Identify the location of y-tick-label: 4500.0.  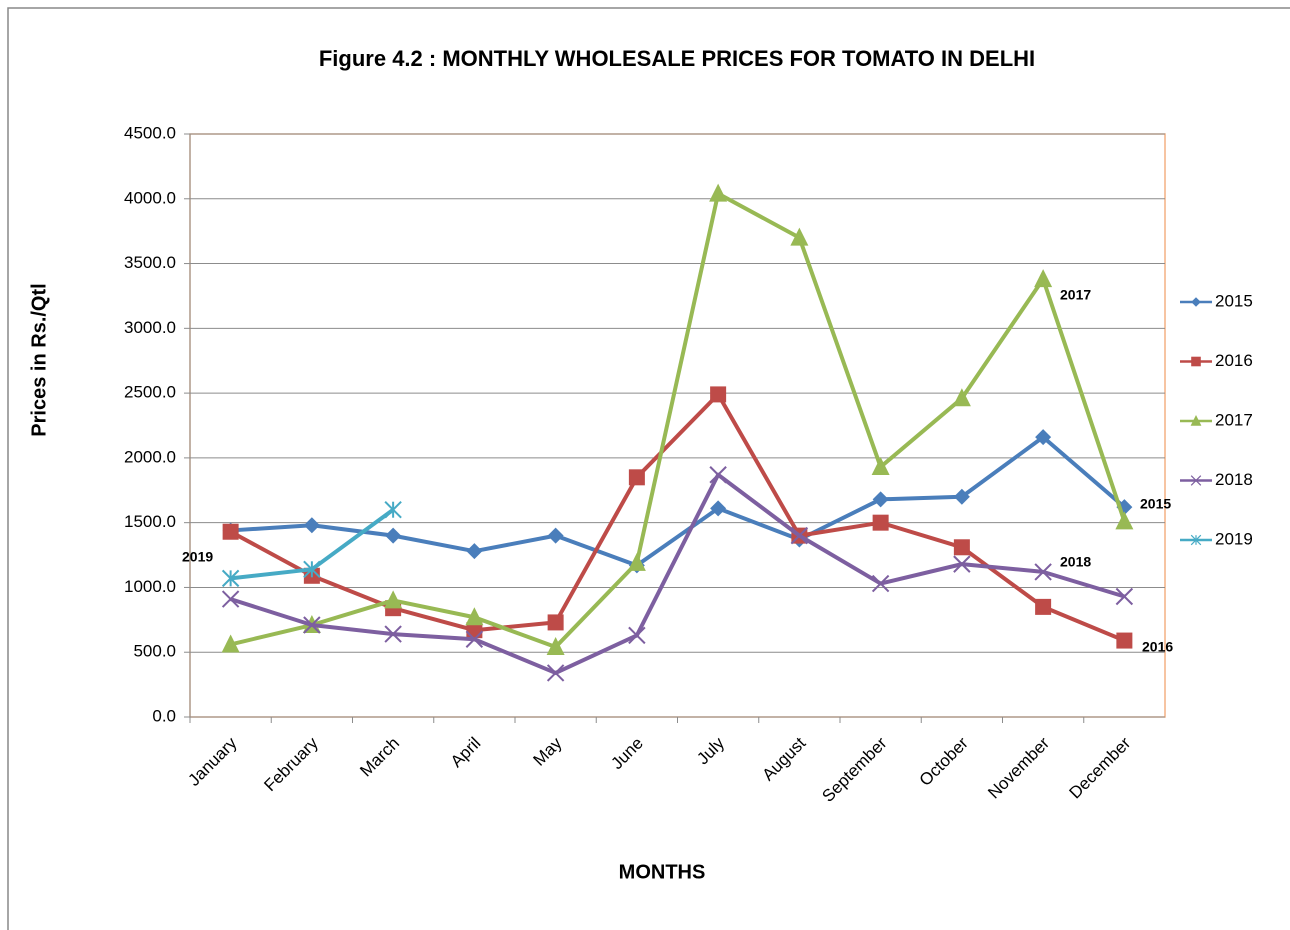
(150, 132).